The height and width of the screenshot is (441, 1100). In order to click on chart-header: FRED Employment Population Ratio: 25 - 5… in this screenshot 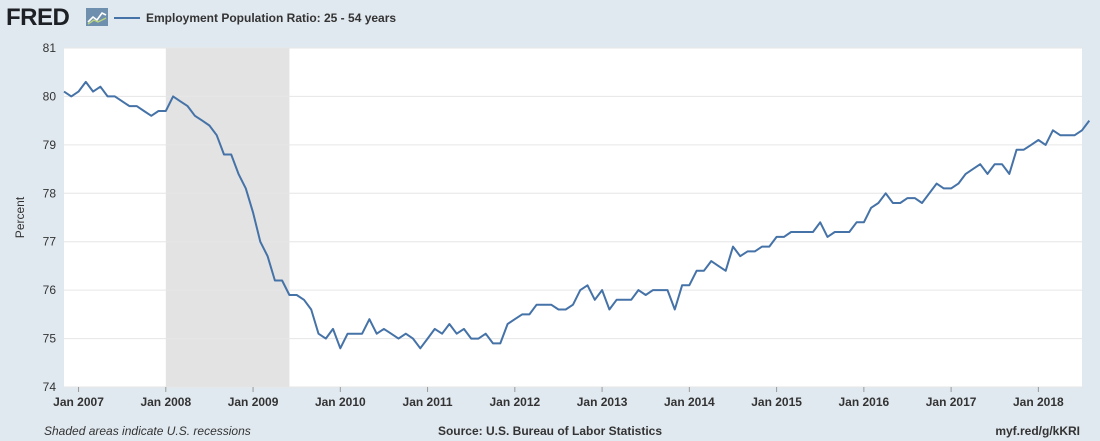, I will do `click(550, 18)`.